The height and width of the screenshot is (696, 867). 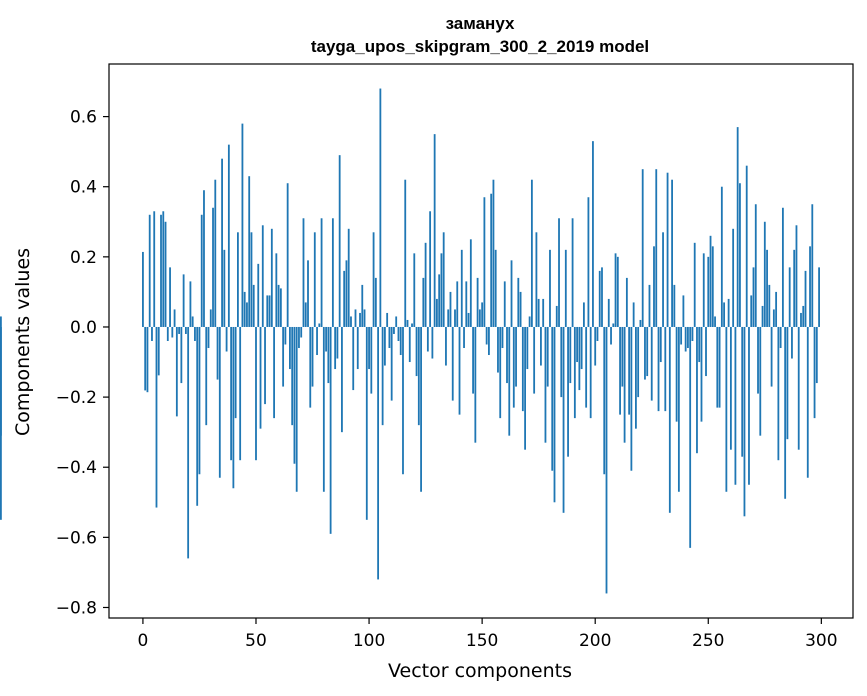 I want to click on y-tick-label: 0.6, so click(x=83, y=118).